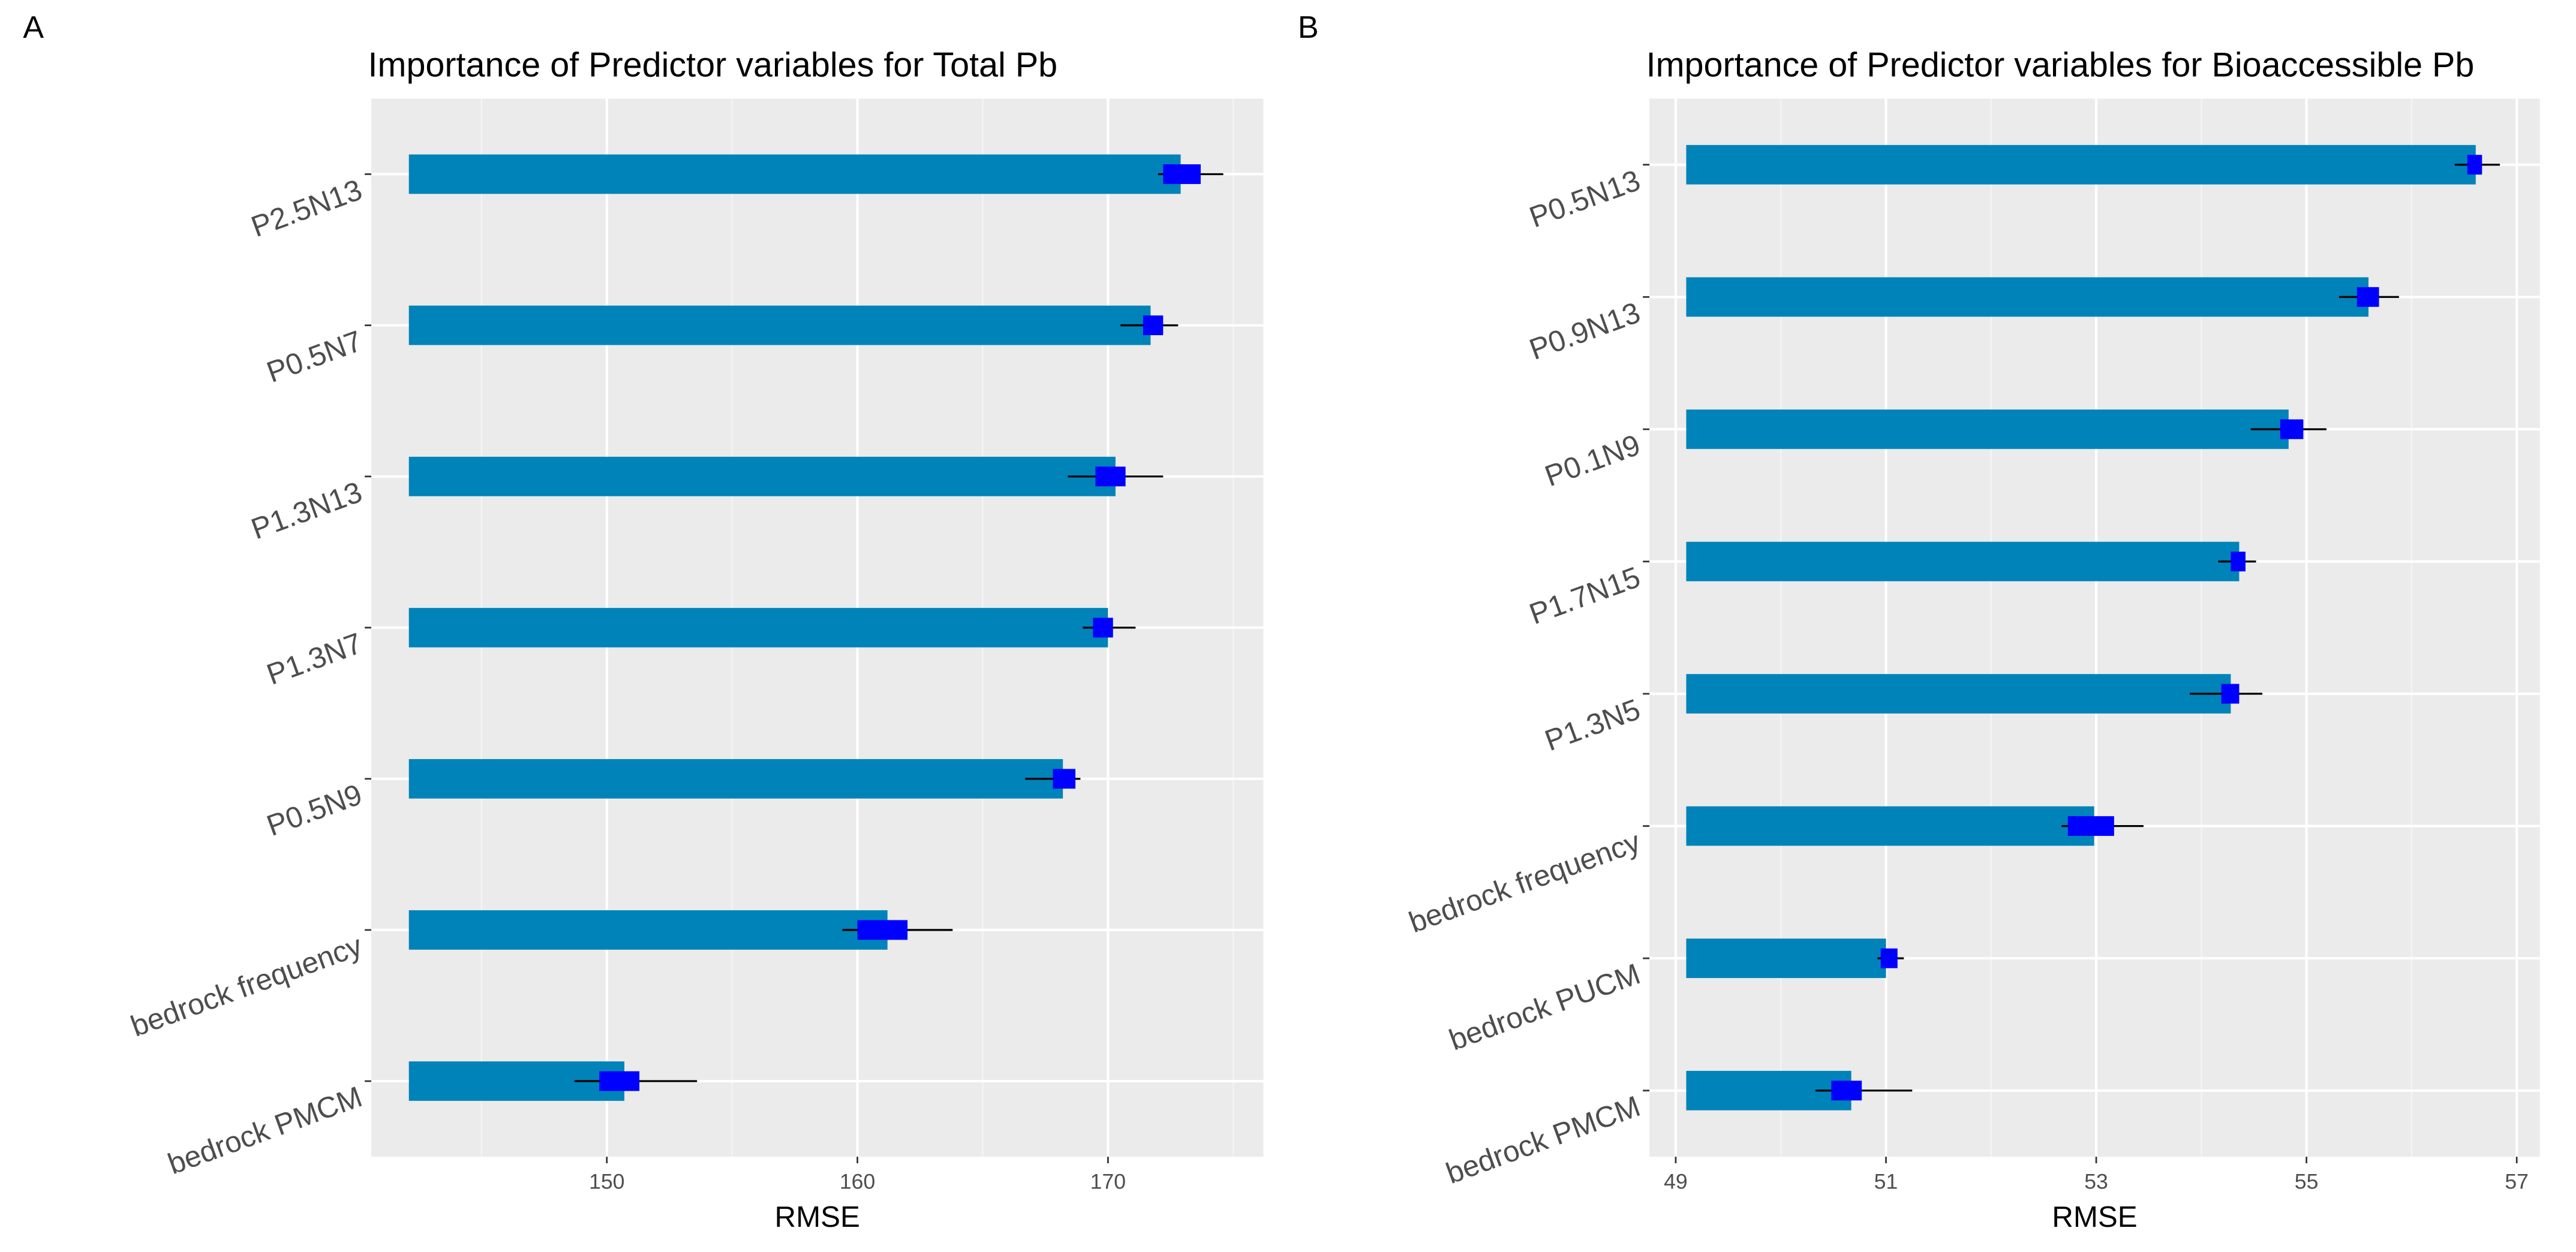 This screenshot has height=1252, width=2576. What do you see at coordinates (1545, 1007) in the screenshot?
I see `y-tick-label: bedrock PUCM` at bounding box center [1545, 1007].